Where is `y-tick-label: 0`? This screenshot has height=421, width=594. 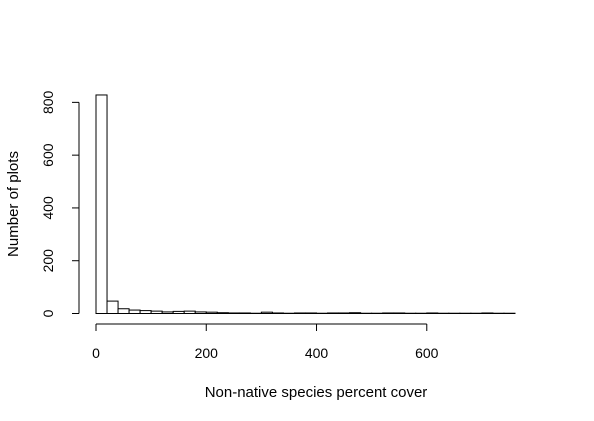
y-tick-label: 0 is located at coordinates (48, 313).